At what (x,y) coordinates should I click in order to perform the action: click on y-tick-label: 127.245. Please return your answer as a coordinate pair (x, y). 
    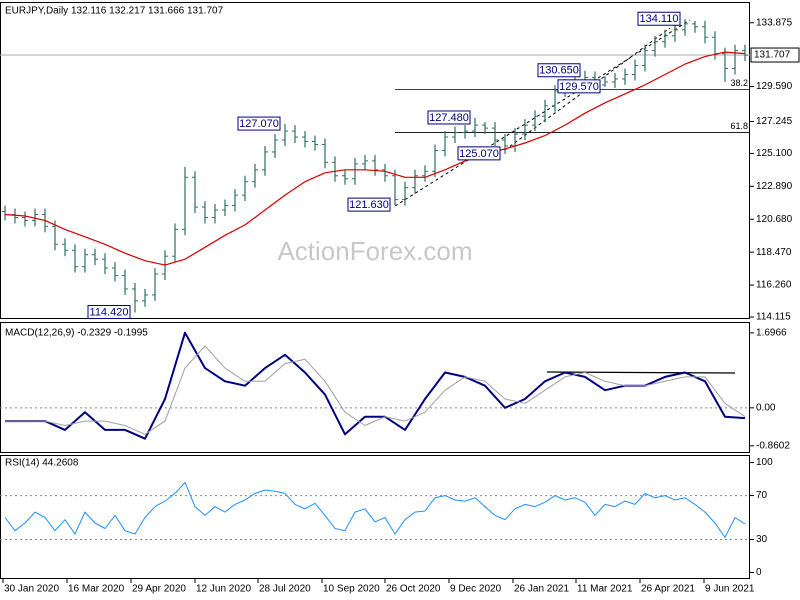
    Looking at the image, I should click on (774, 121).